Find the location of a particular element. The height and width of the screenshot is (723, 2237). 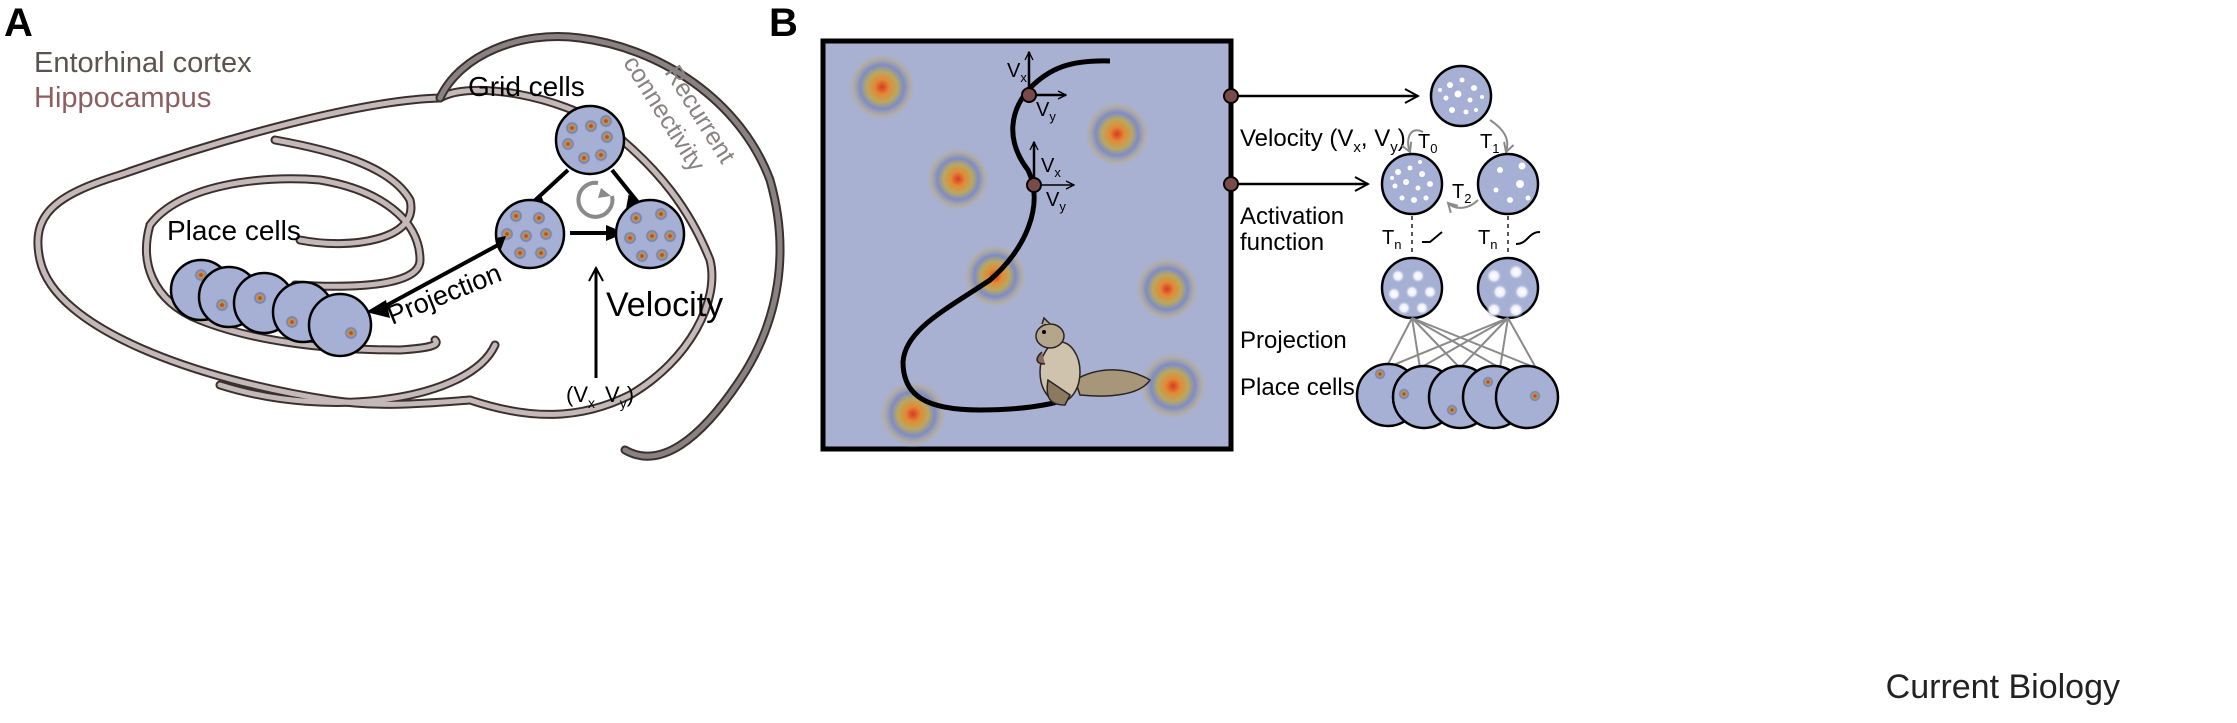

velocity-vars-label: (Vx Vy) is located at coordinates (600, 396).